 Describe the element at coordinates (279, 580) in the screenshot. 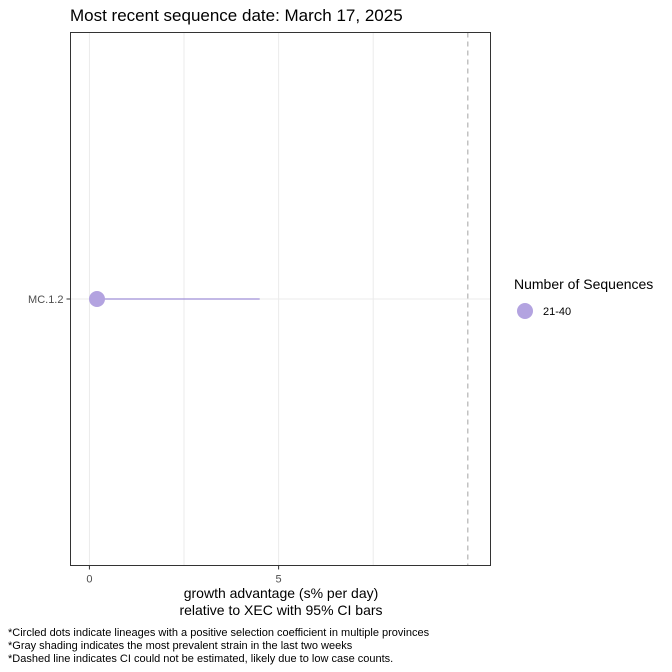

I see `x-tick-label: 5` at that location.